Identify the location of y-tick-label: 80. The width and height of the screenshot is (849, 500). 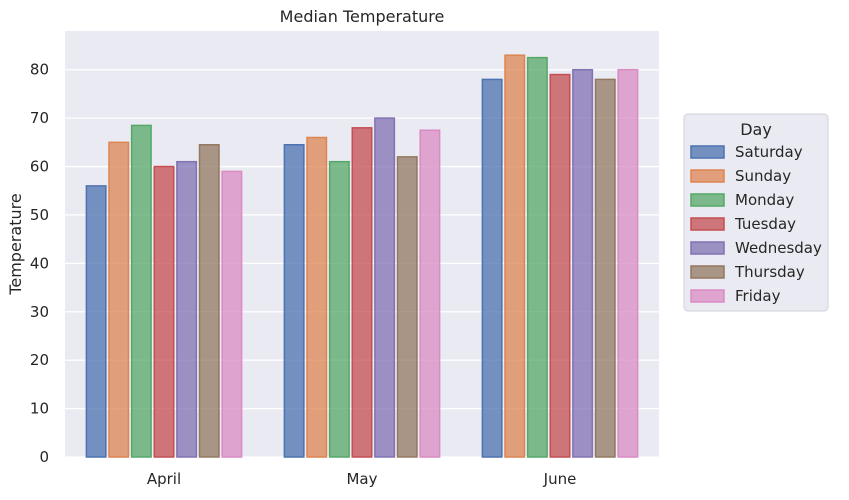
(39, 70).